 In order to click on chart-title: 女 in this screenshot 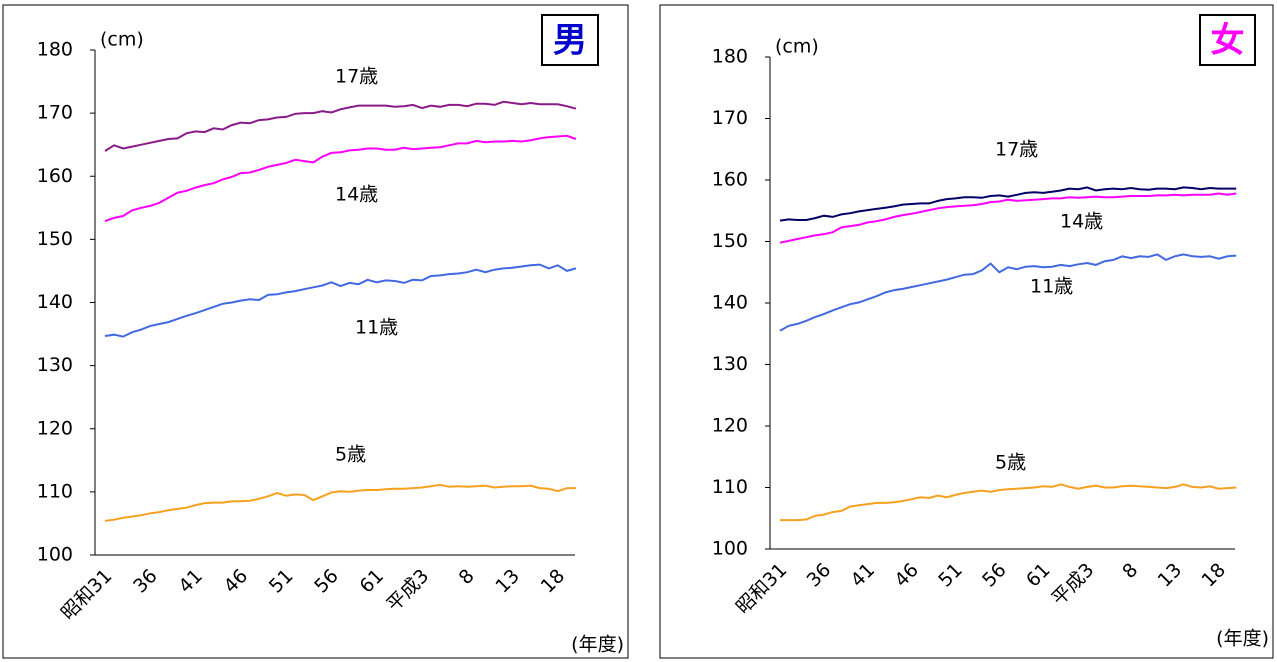, I will do `click(1228, 41)`.